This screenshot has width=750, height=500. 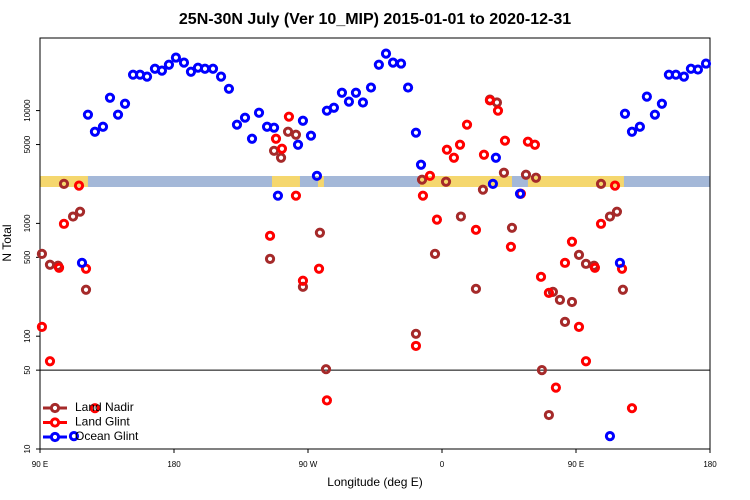 I want to click on legend-label: Land Glint, so click(x=102, y=422).